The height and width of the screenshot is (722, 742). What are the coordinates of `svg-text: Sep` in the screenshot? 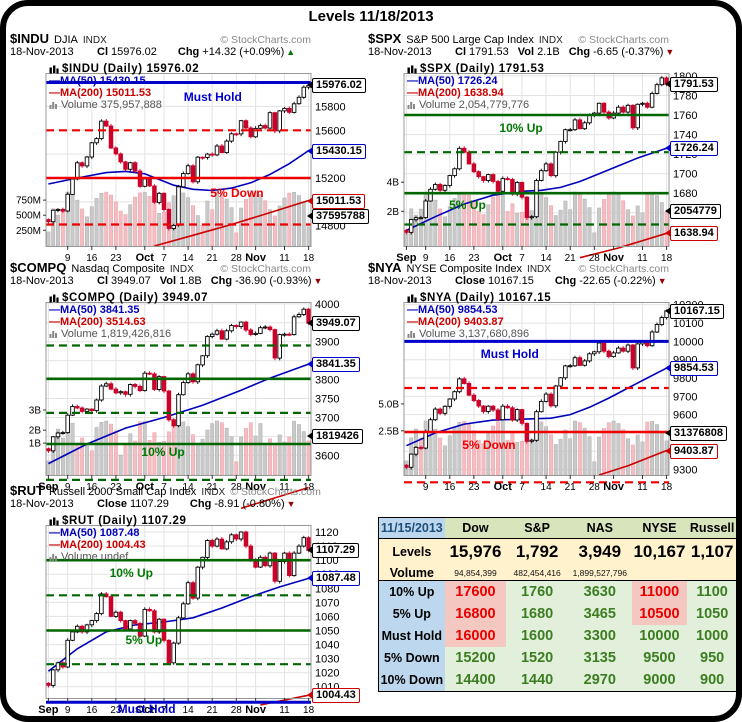 It's located at (406, 258).